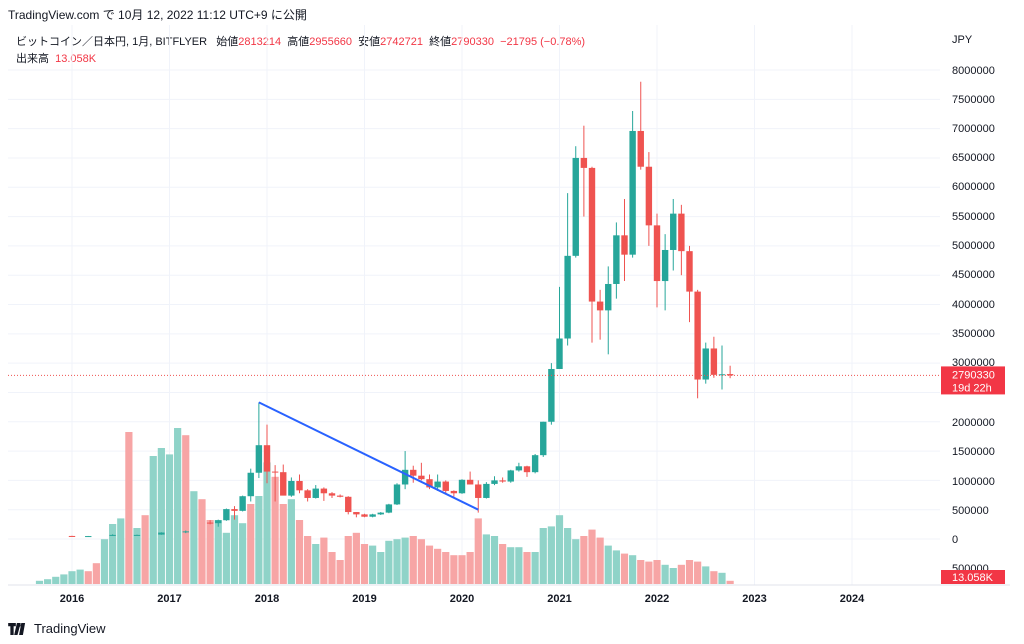 This screenshot has height=644, width=1024. I want to click on year-tick-label: 2020, so click(462, 599).